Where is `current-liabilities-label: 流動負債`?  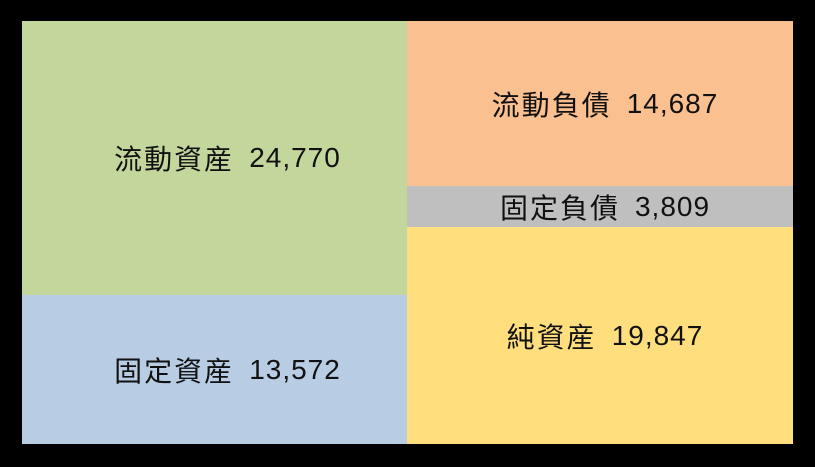 current-liabilities-label: 流動負債 is located at coordinates (551, 105).